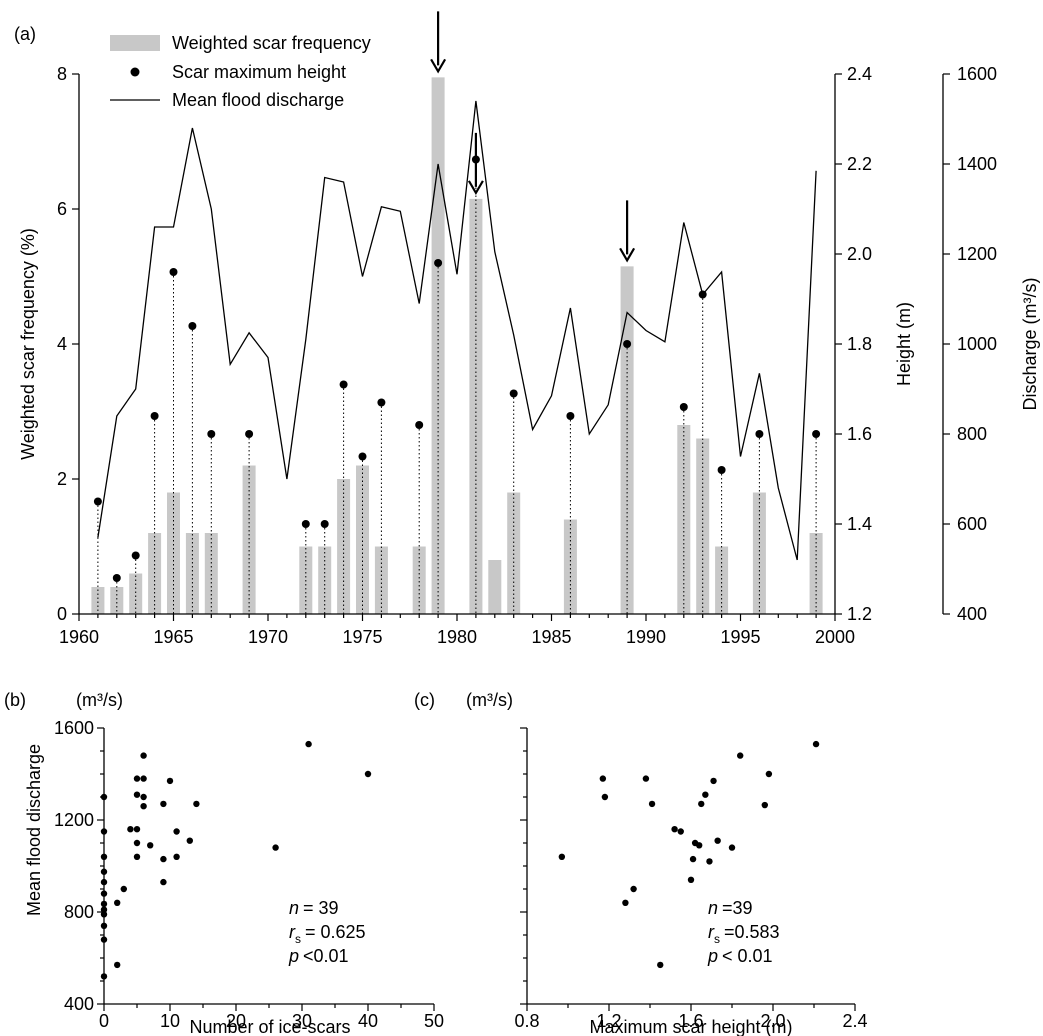 The height and width of the screenshot is (1036, 1043). Describe the element at coordinates (104, 1021) in the screenshot. I see `x-tick-label: 0` at that location.